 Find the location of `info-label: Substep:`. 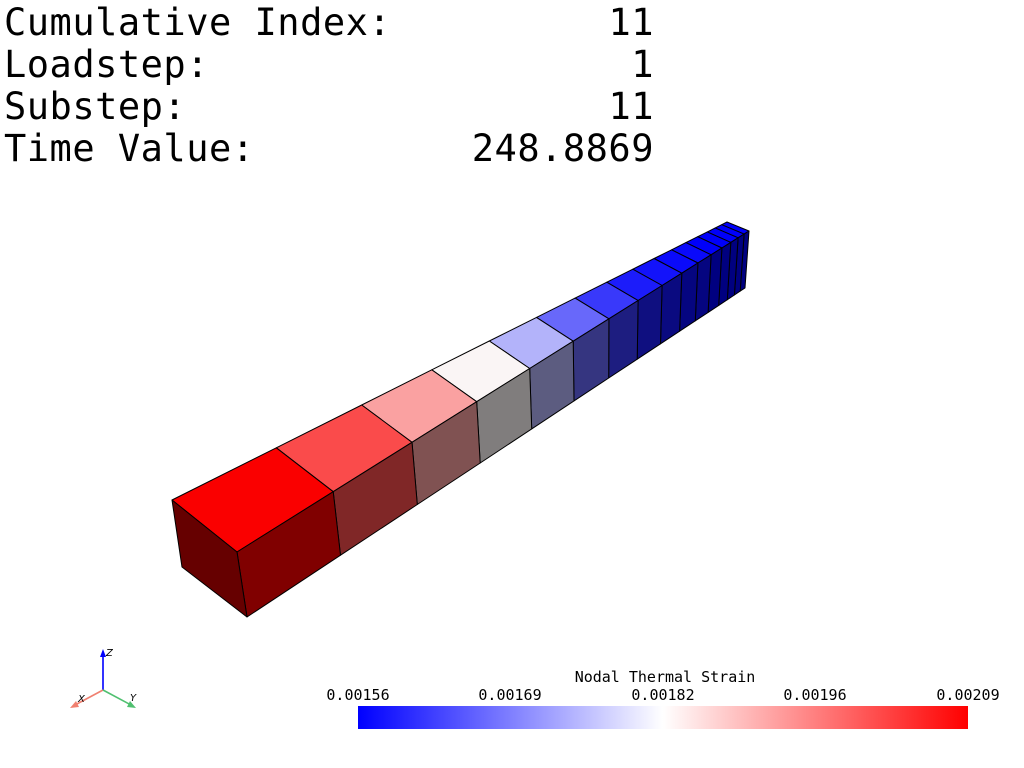

info-label: Substep: is located at coordinates (95, 106).